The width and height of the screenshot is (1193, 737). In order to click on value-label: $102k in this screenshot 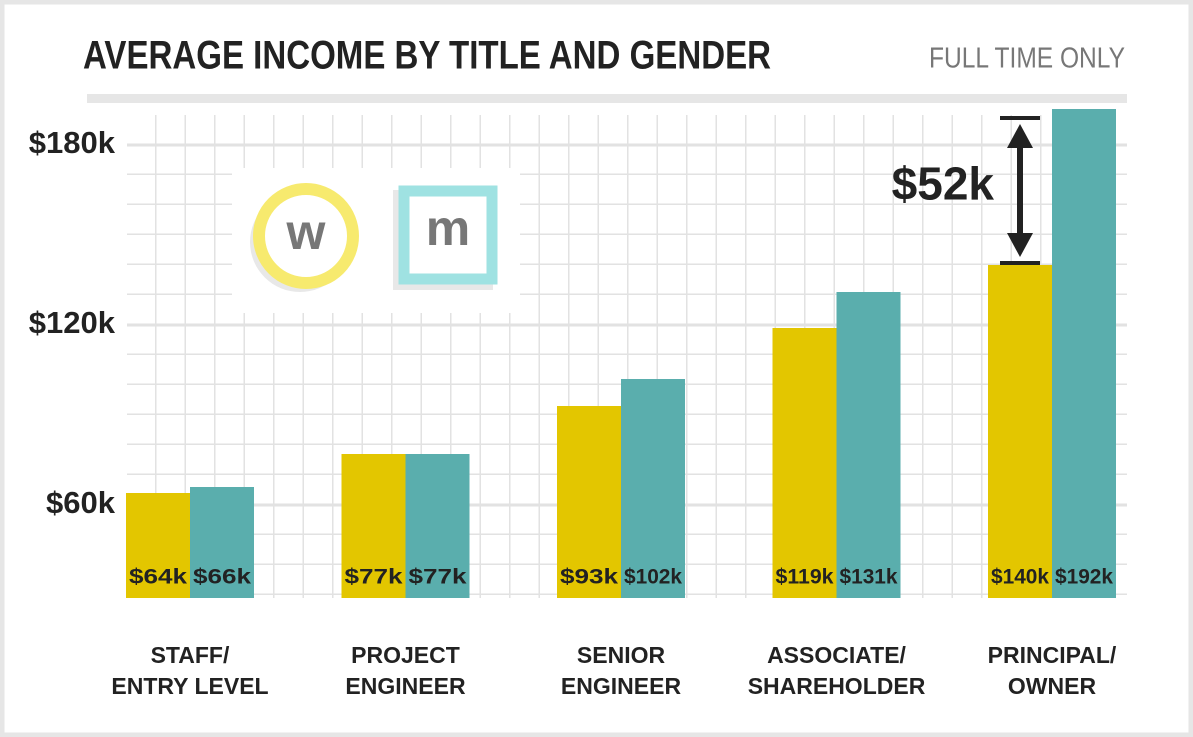, I will do `click(653, 577)`.